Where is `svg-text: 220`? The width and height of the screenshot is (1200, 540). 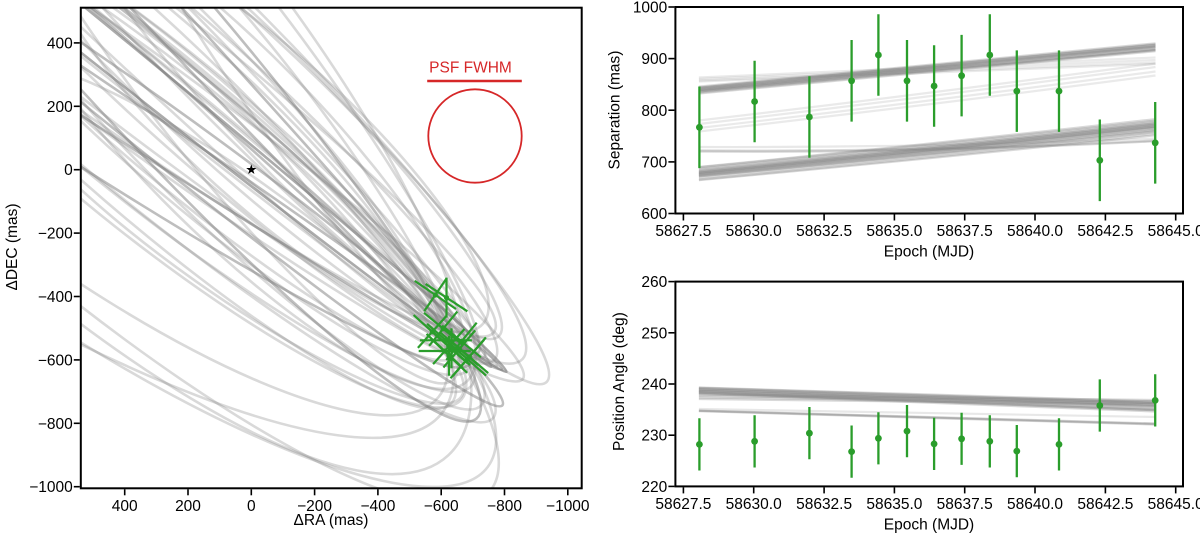 svg-text: 220 is located at coordinates (654, 487).